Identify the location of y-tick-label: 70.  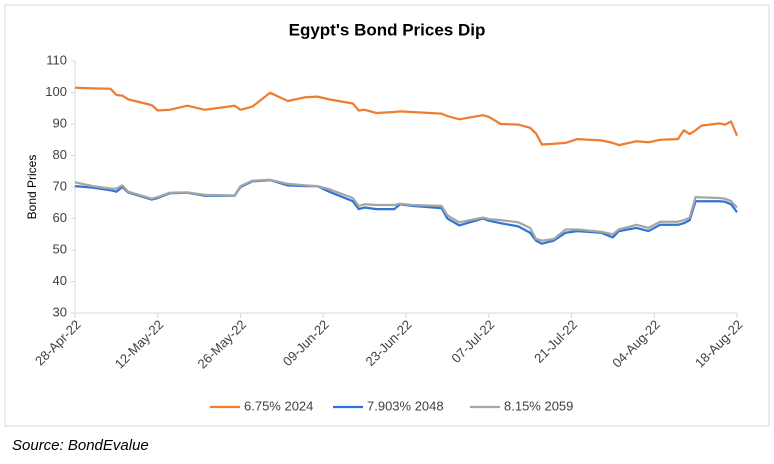
(60, 185).